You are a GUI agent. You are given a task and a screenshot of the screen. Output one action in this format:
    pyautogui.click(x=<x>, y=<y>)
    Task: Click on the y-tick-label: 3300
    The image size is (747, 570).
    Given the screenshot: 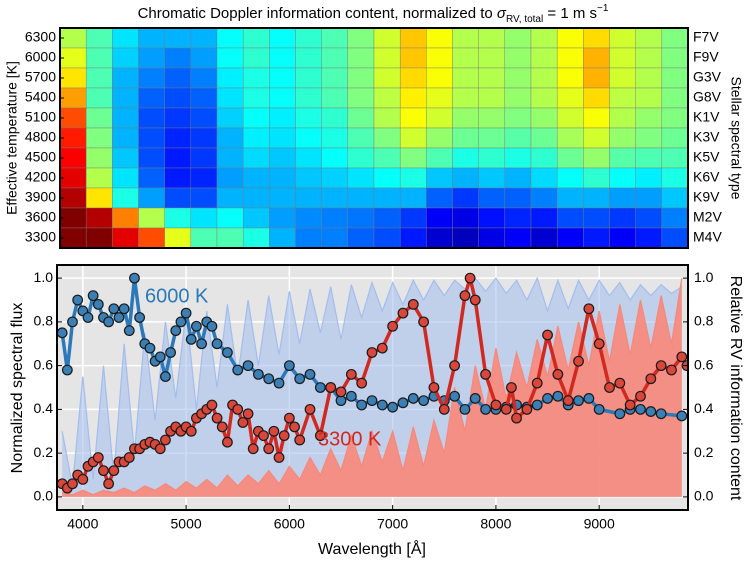 What is the action you would take?
    pyautogui.click(x=40, y=237)
    